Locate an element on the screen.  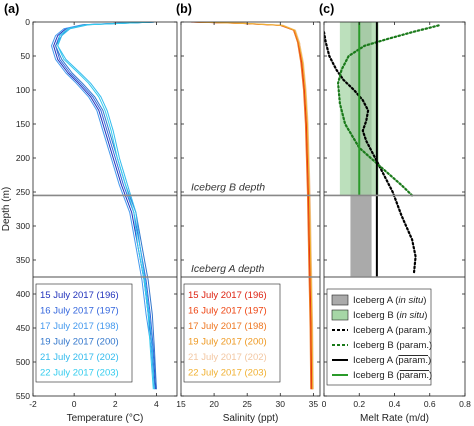
y-tick-label: 100 is located at coordinates (23, 90).